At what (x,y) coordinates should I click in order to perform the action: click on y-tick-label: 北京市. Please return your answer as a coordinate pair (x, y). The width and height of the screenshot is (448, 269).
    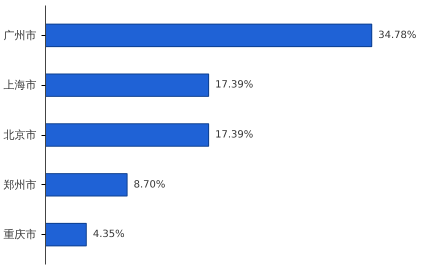
    Looking at the image, I should click on (20, 135).